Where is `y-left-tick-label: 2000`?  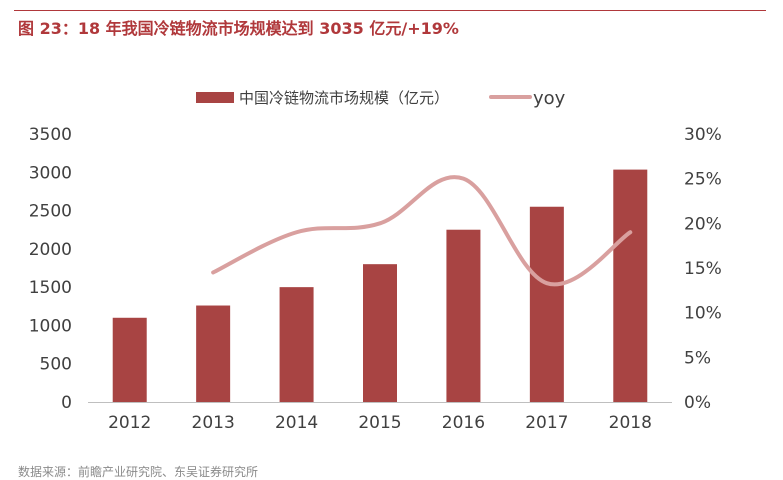
y-left-tick-label: 2000 is located at coordinates (50, 250).